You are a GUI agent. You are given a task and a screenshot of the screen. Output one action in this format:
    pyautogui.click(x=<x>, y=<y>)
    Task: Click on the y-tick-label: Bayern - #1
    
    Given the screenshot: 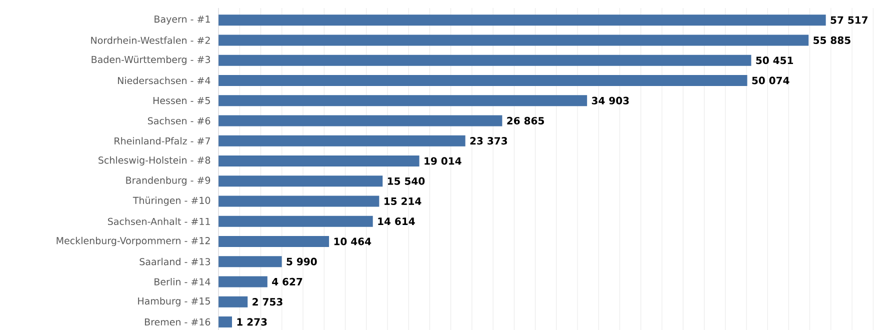 What is the action you would take?
    pyautogui.click(x=182, y=20)
    